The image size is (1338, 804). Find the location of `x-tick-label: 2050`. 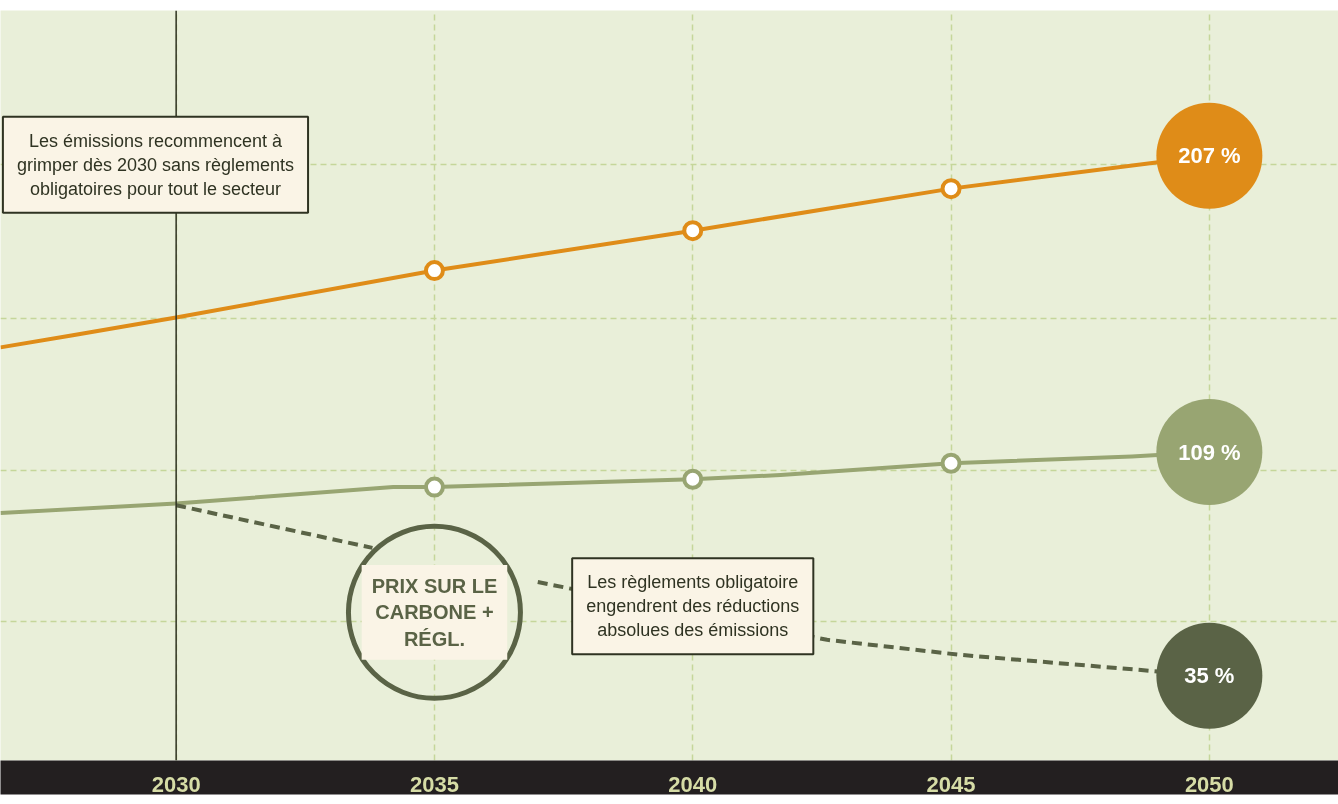

x-tick-label: 2050 is located at coordinates (1209, 784).